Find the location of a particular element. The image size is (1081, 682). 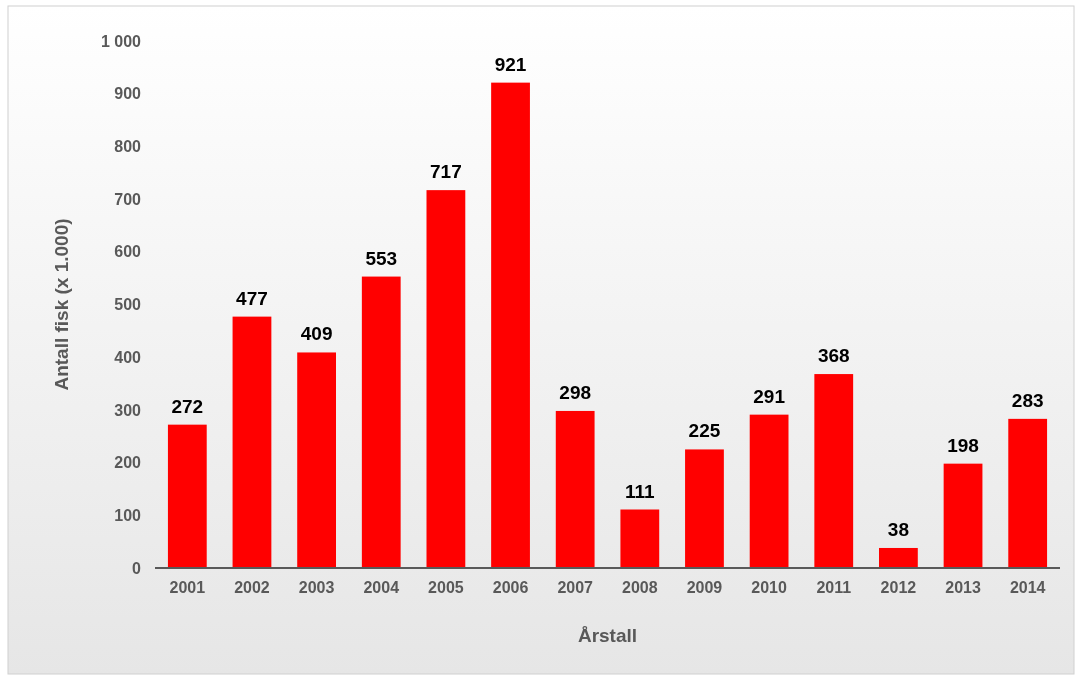

x-tick-label: 2014 is located at coordinates (1027, 588).